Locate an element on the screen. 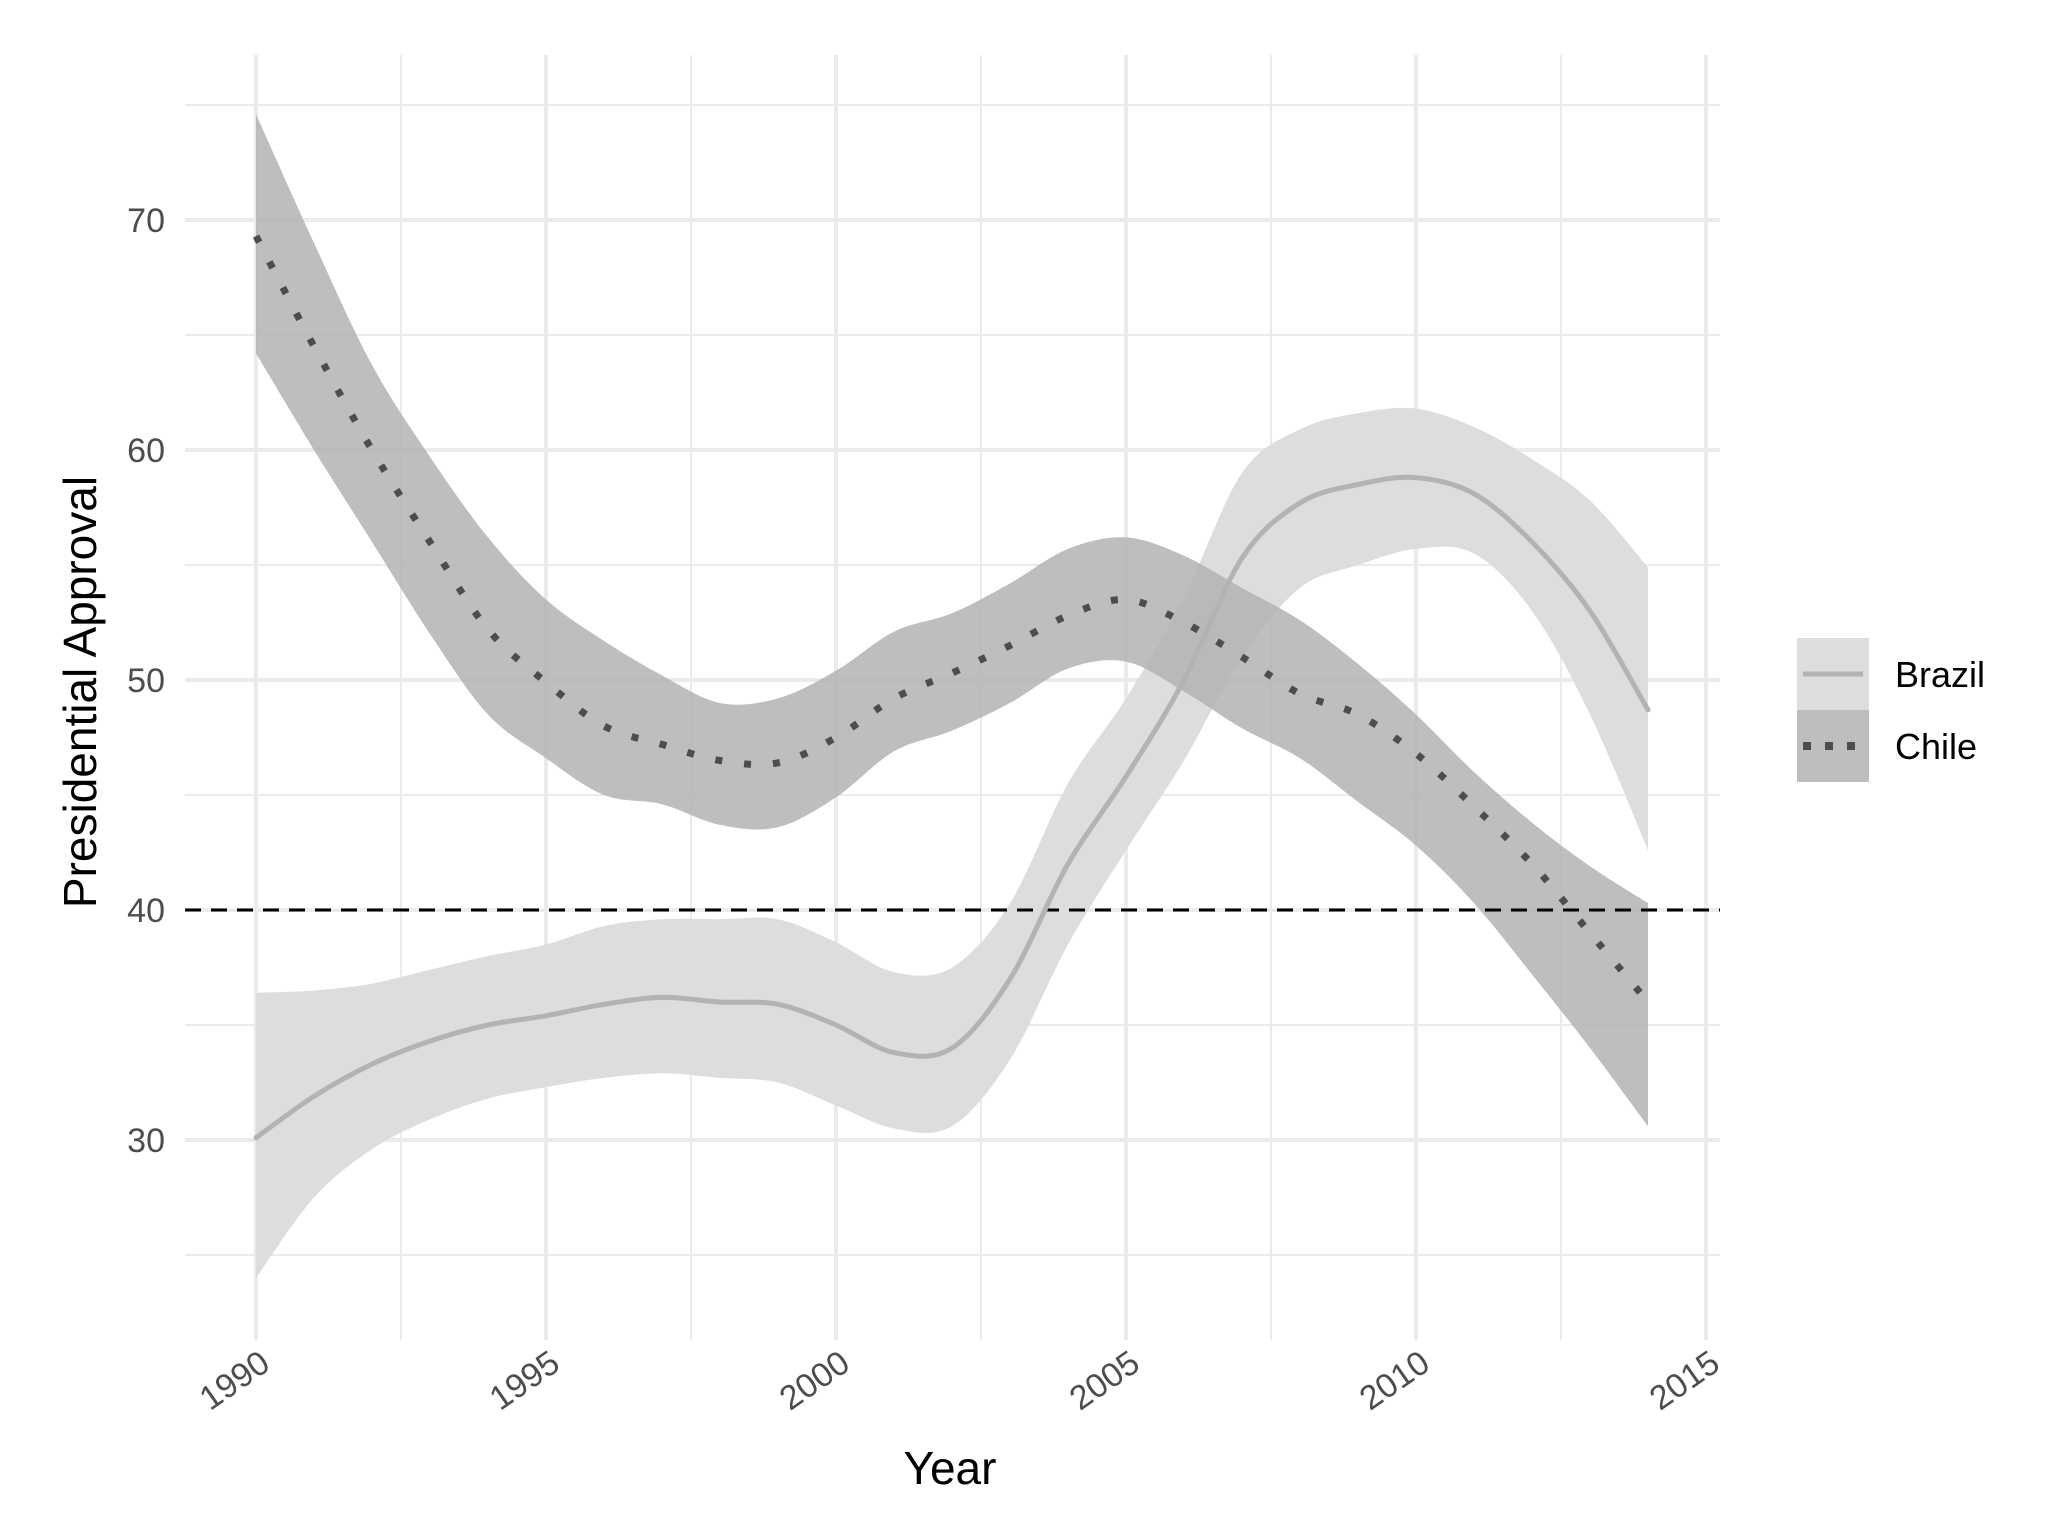 The width and height of the screenshot is (2048, 1536). y-tick-label: 60 is located at coordinates (146, 451).